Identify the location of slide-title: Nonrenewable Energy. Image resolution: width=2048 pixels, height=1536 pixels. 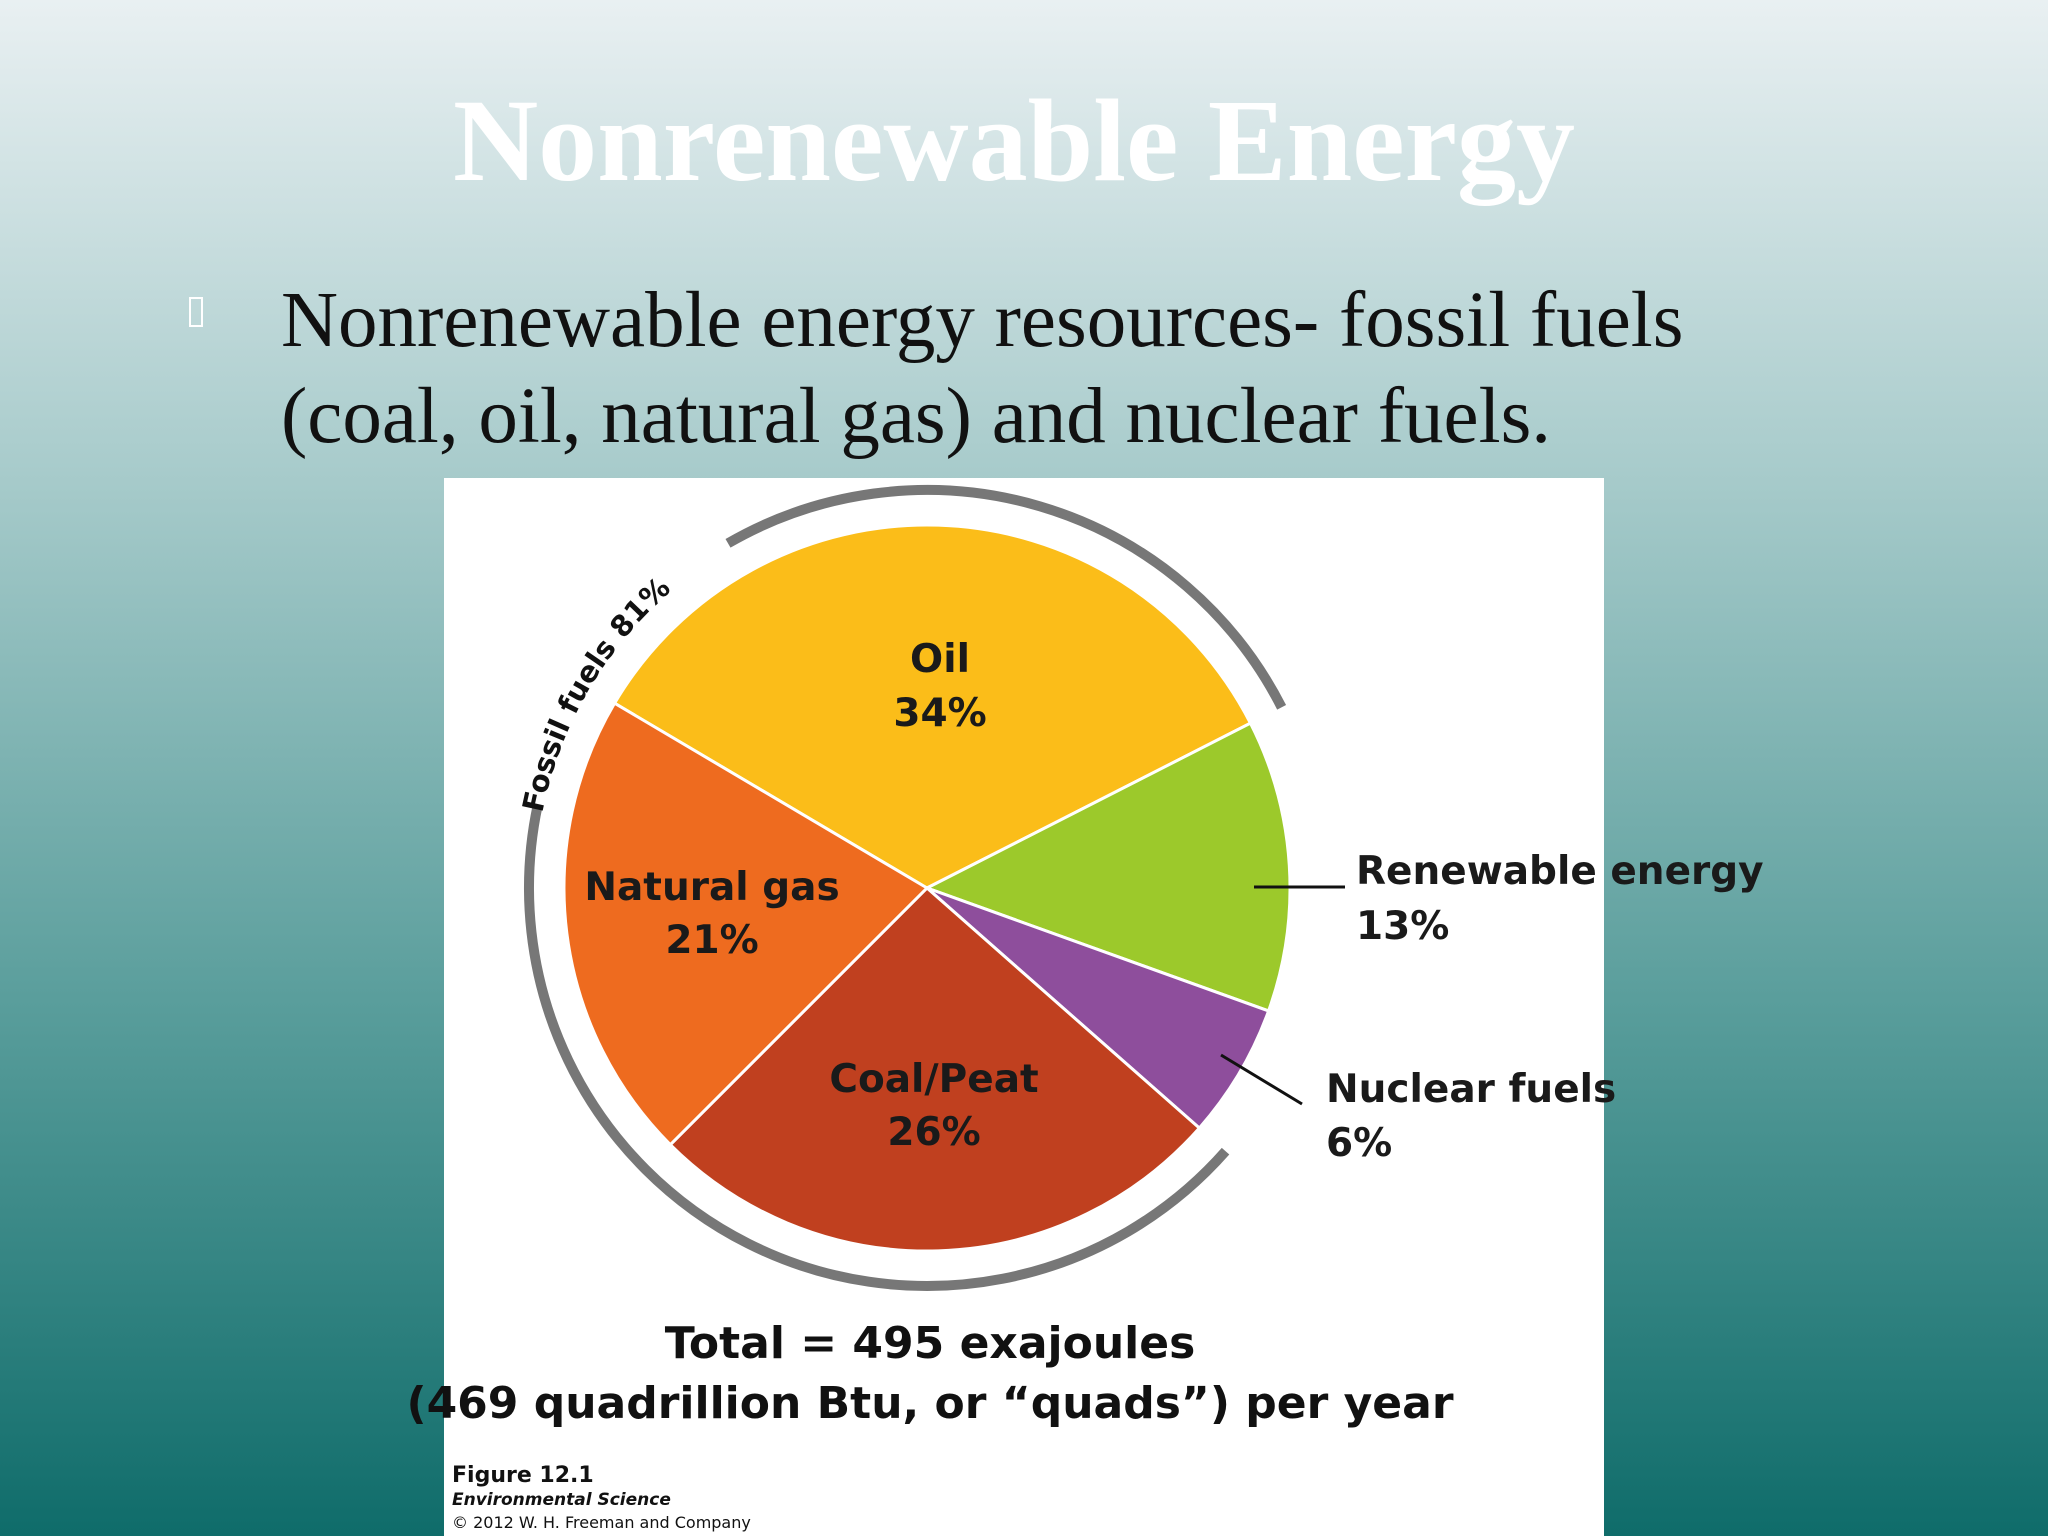
(1014, 140).